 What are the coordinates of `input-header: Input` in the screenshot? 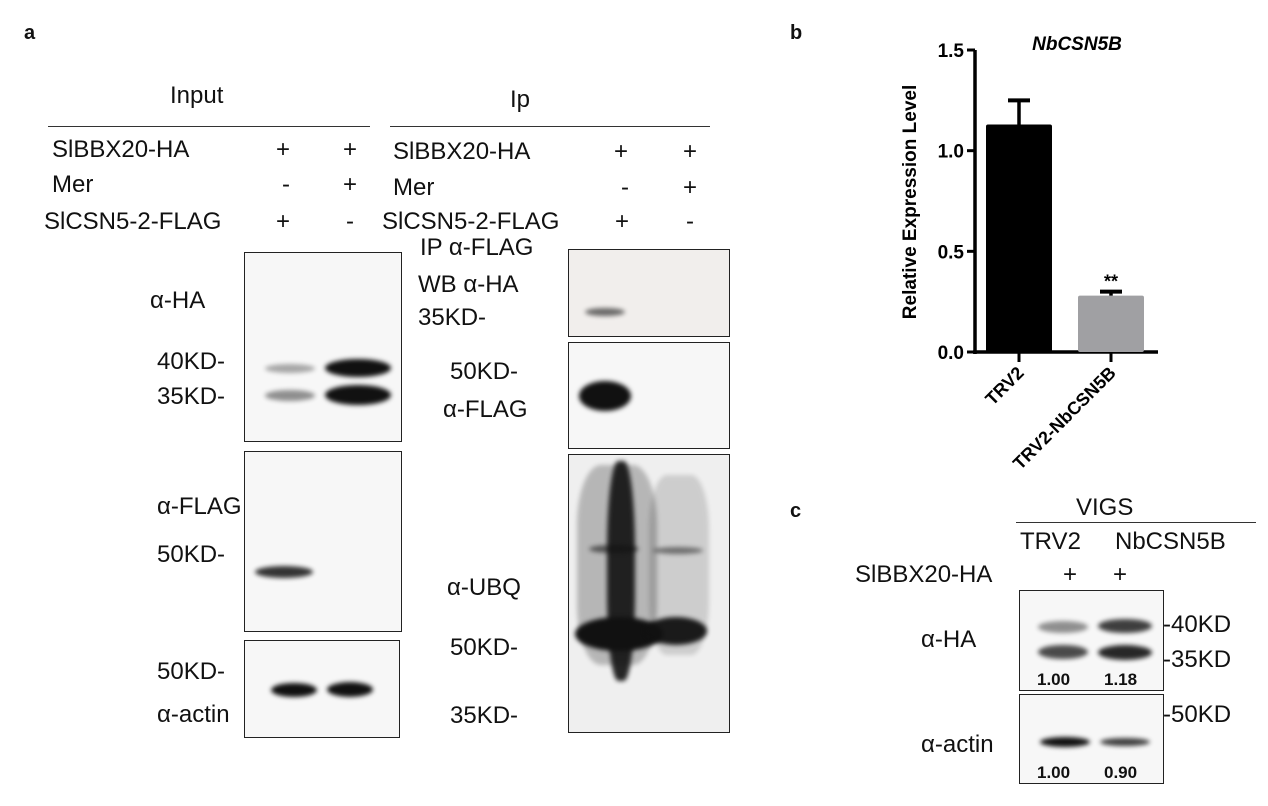 It's located at (197, 95).